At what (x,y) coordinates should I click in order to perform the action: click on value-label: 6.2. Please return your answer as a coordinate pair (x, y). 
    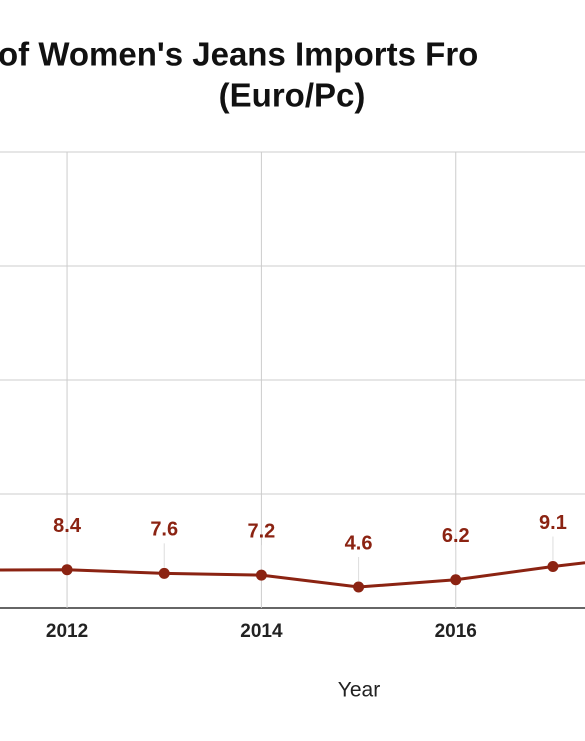
    Looking at the image, I should click on (456, 536).